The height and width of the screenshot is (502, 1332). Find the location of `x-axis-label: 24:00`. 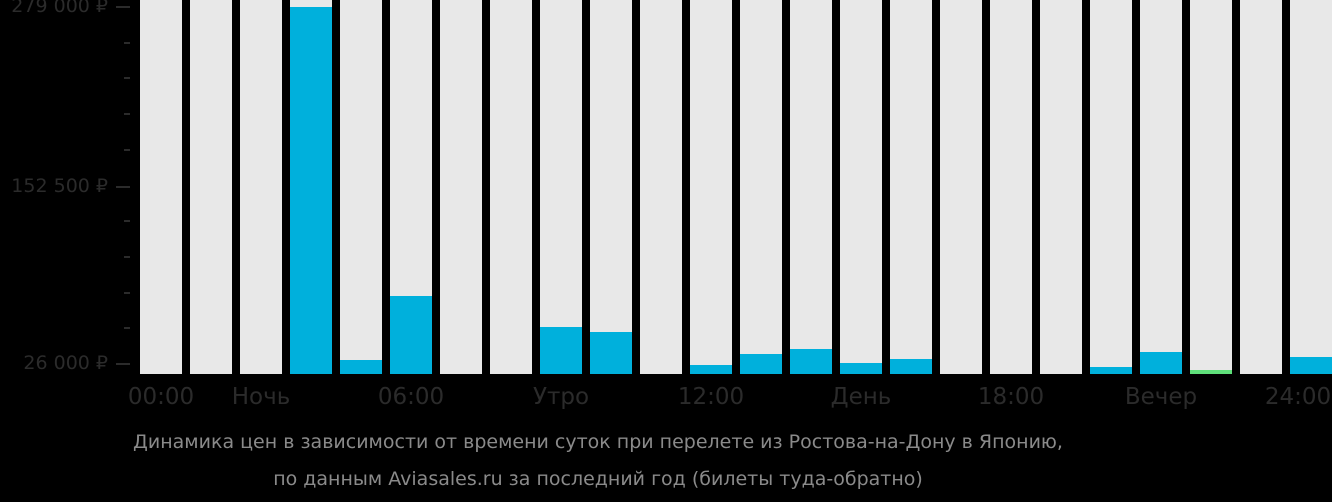

x-axis-label: 24:00 is located at coordinates (1298, 397).